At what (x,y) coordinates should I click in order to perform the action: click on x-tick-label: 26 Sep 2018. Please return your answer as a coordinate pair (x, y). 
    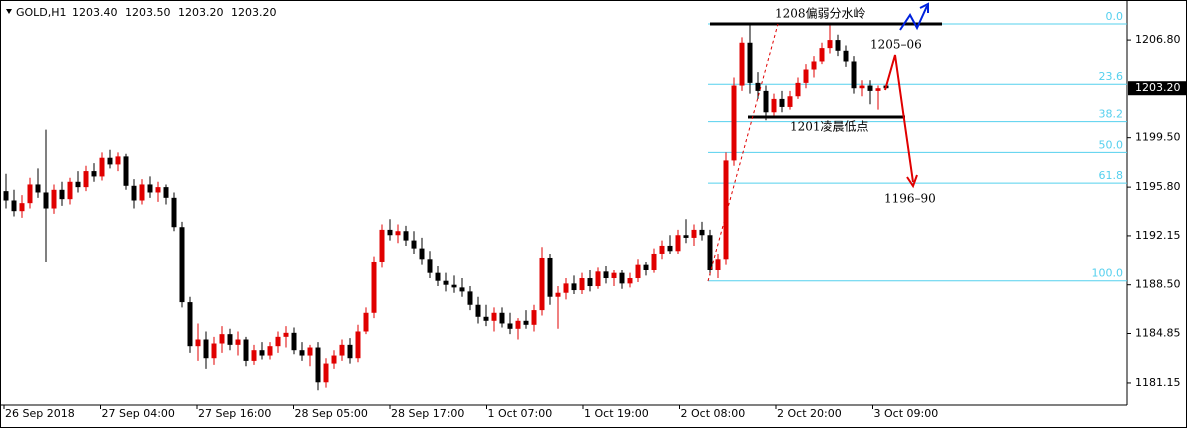
    Looking at the image, I should click on (40, 413).